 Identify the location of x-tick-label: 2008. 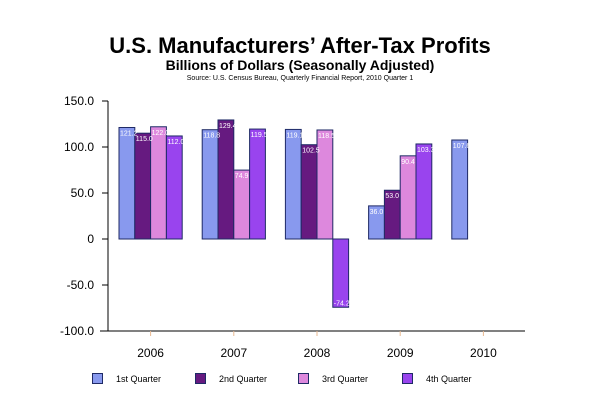
(317, 353).